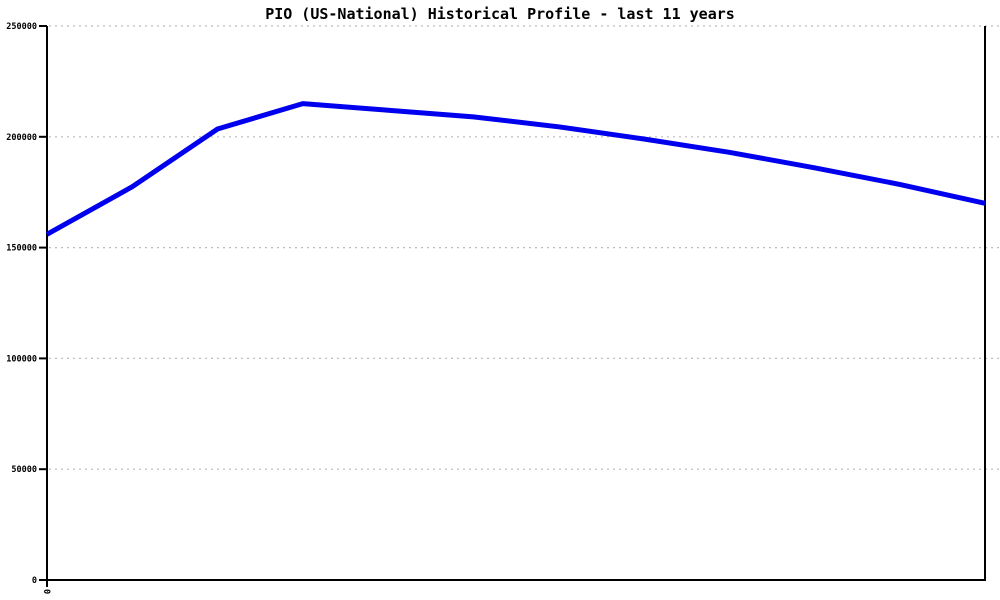 The height and width of the screenshot is (600, 1000). Describe the element at coordinates (21, 359) in the screenshot. I see `y-tick-label: 100000` at that location.